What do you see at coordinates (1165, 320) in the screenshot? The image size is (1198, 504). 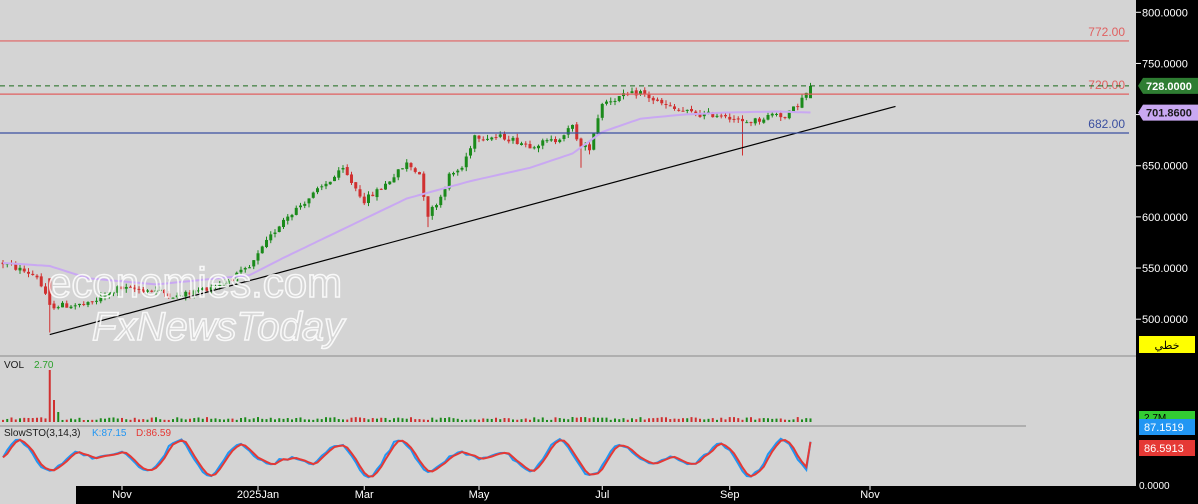 I see `y-tick-label-0: 500.0000` at bounding box center [1165, 320].